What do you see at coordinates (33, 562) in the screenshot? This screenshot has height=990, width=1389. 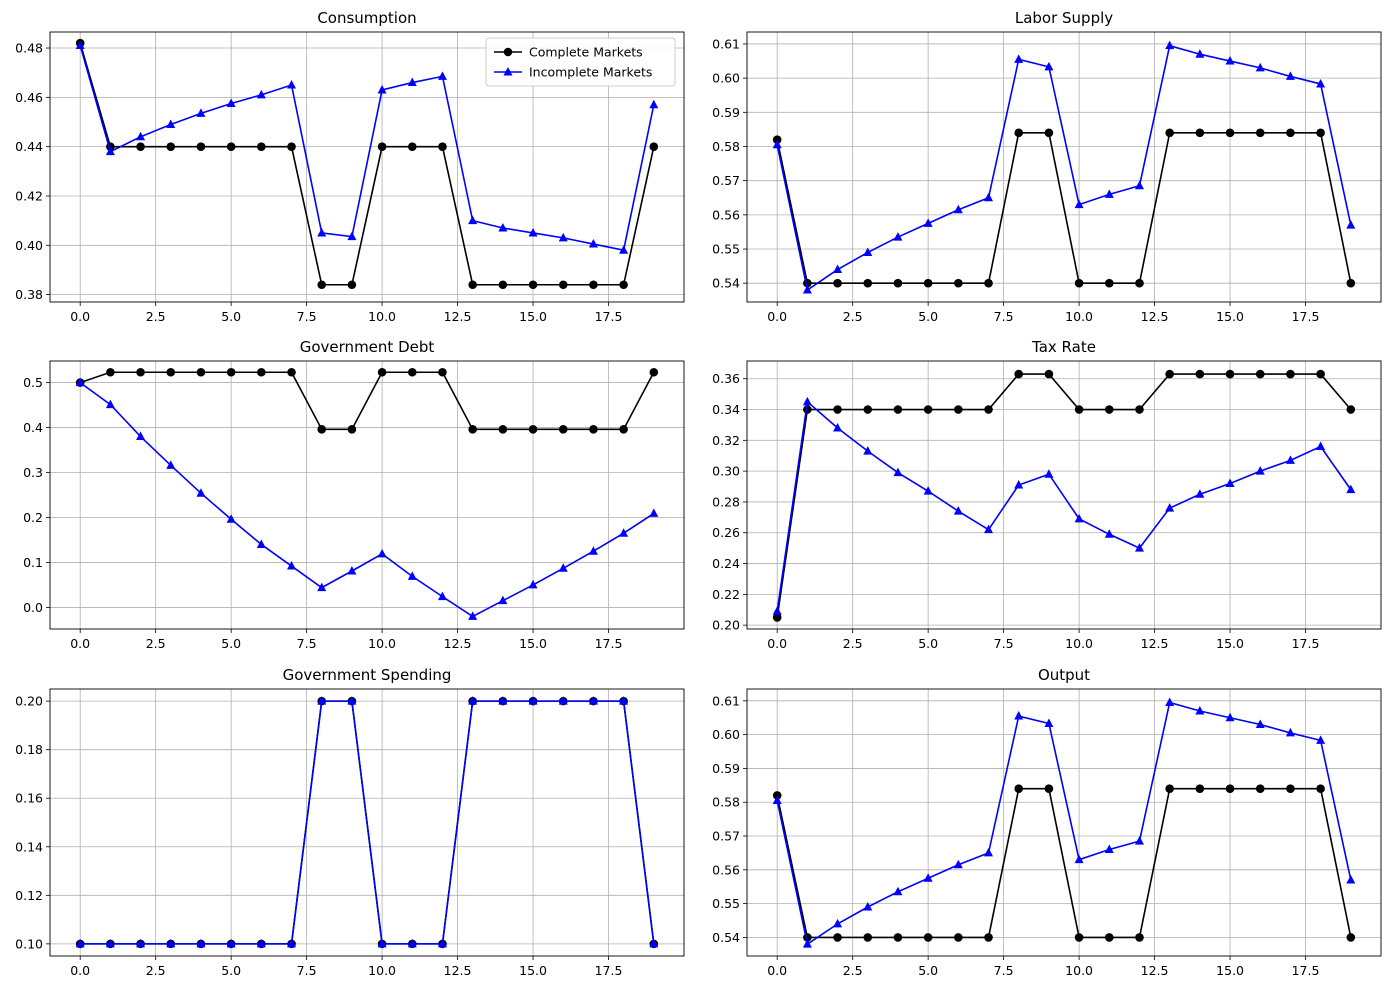 I see `y-tick-label: 0.1` at bounding box center [33, 562].